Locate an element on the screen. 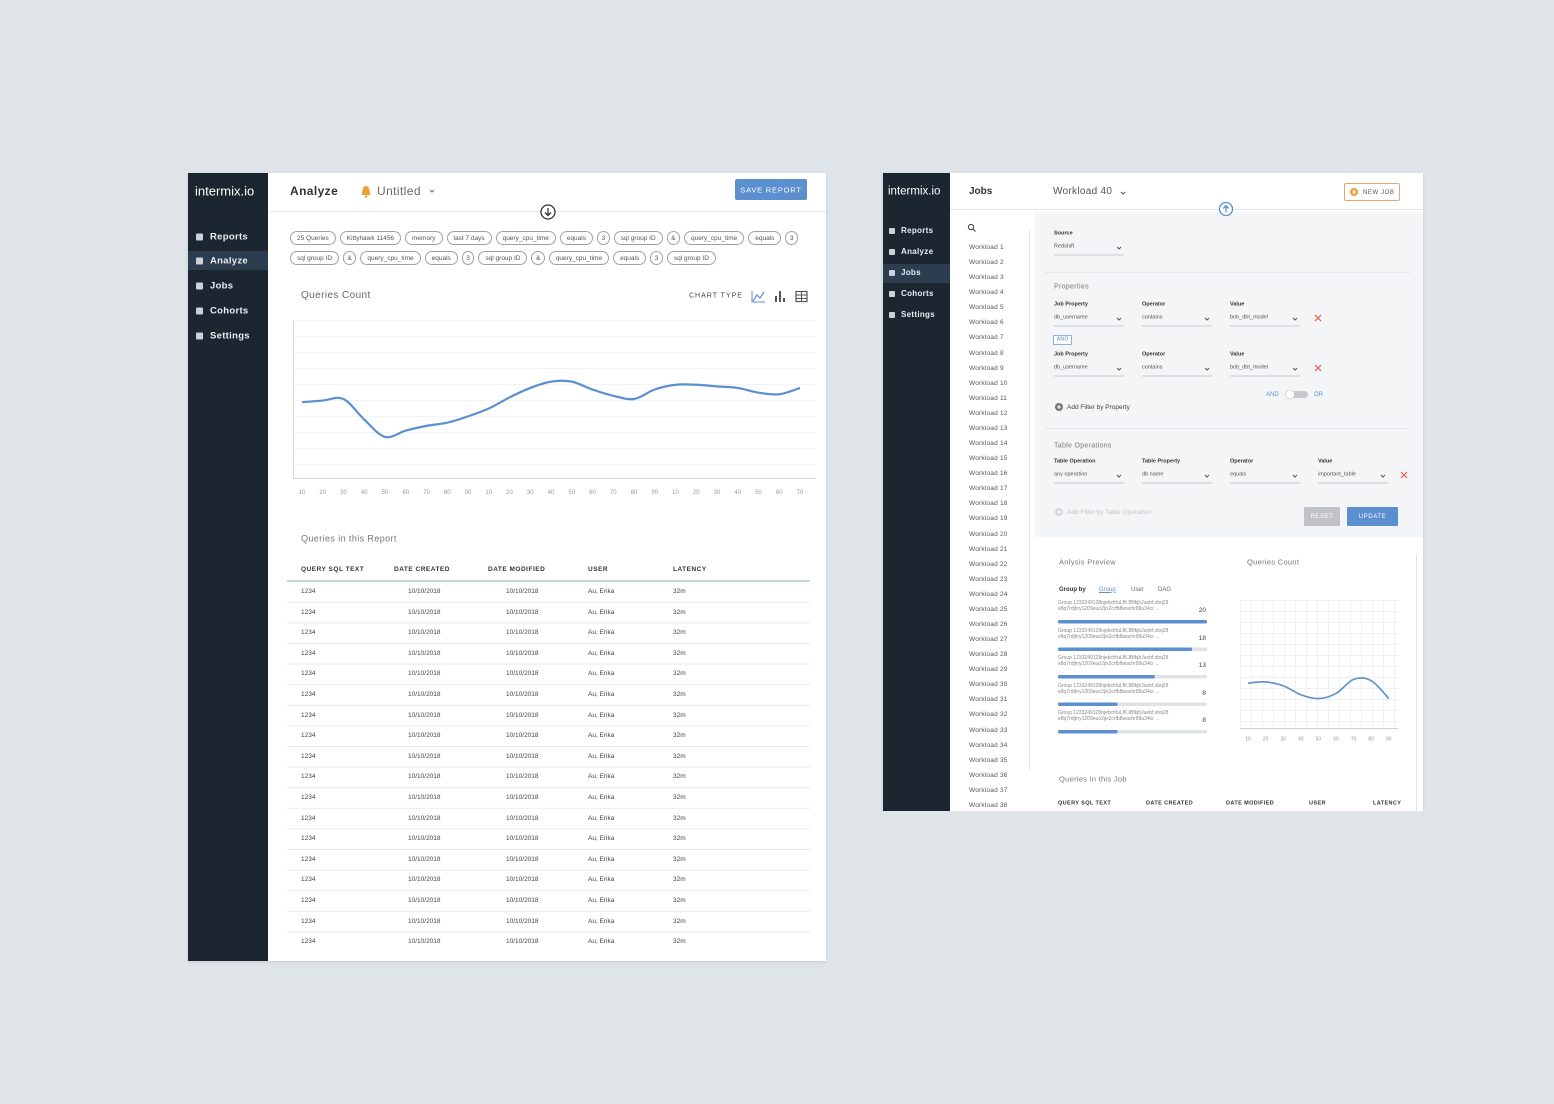 The height and width of the screenshot is (1104, 1554). filter-chip: last 7 days is located at coordinates (469, 238).